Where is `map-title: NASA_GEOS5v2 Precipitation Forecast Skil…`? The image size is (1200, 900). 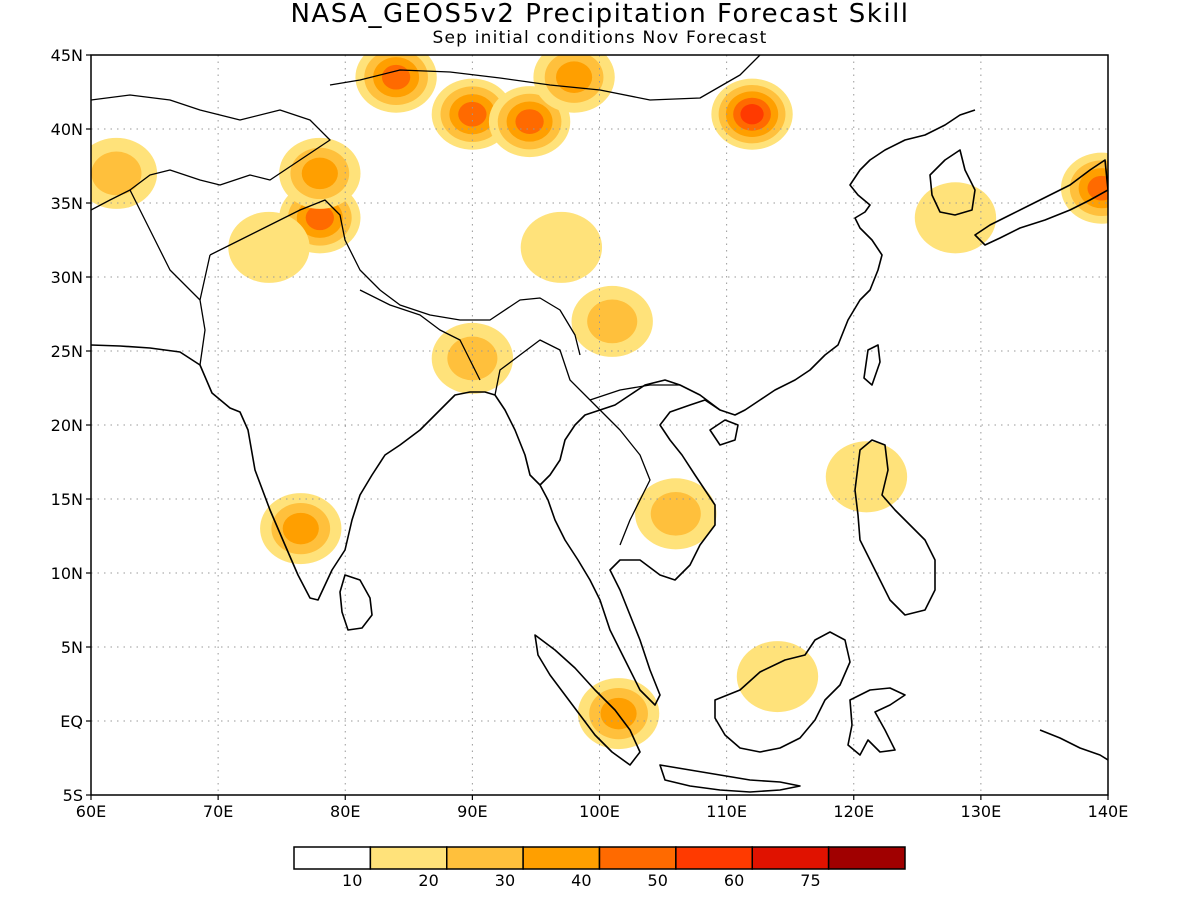
map-title: NASA_GEOS5v2 Precipitation Forecast Skil… is located at coordinates (600, 14).